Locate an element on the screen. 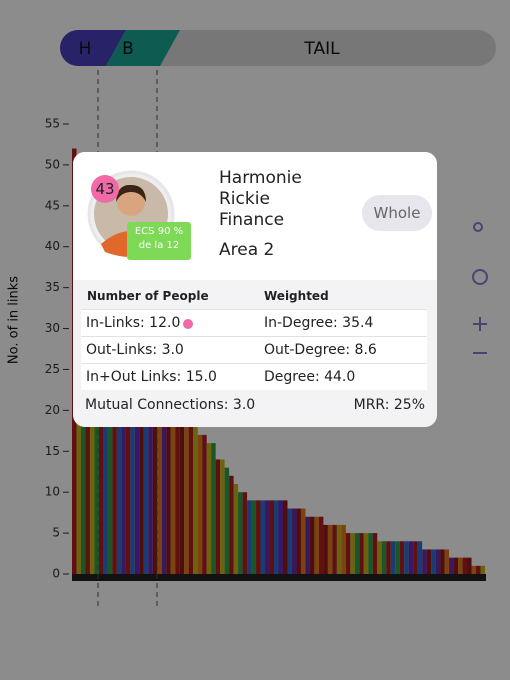 The height and width of the screenshot is (680, 510). person-name: Harmonie Rickie Finance Area 2 is located at coordinates (260, 214).